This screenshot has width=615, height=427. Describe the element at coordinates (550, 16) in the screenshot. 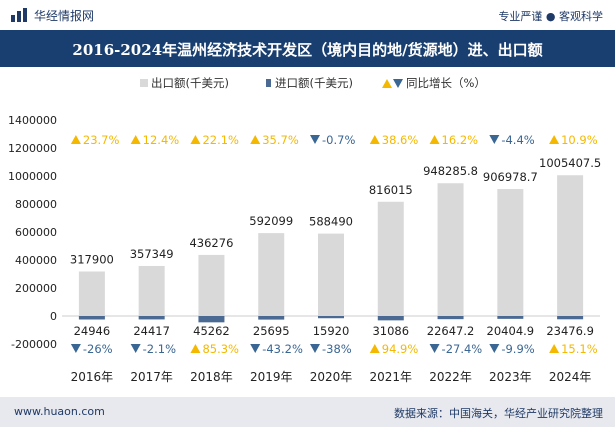

I see `tagline: 专业严谨 ● 客观科学` at that location.